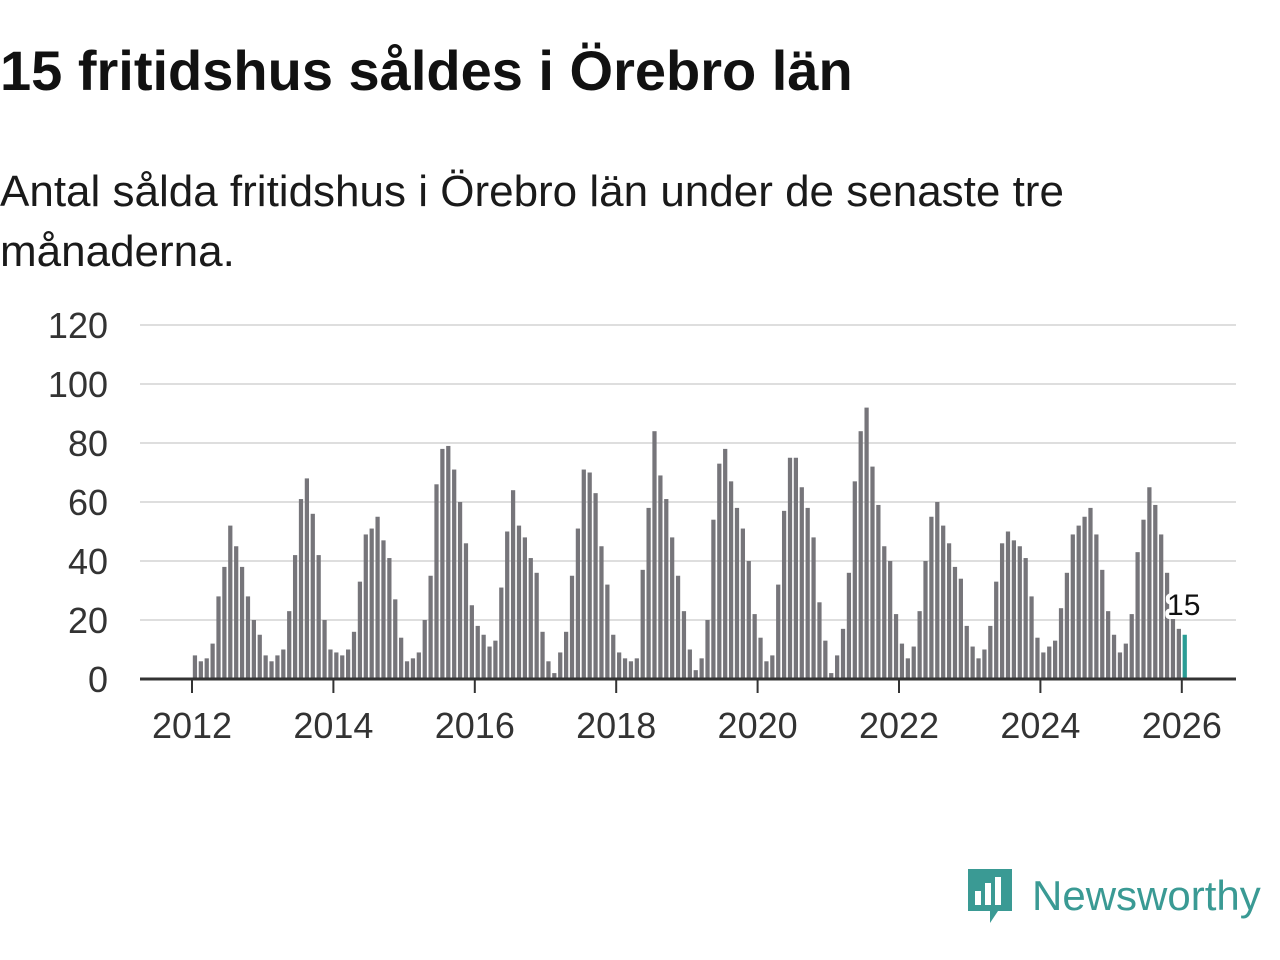  Describe the element at coordinates (88, 561) in the screenshot. I see `y-tick-label: 40` at that location.